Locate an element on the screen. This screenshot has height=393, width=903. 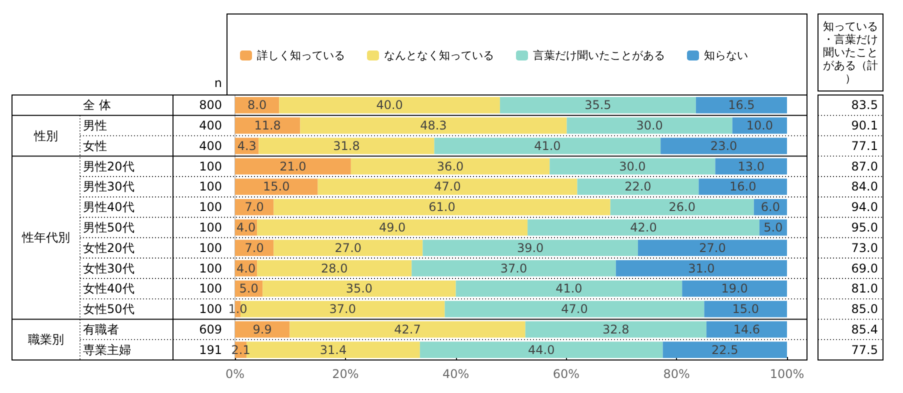
data-label: 40.0 is located at coordinates (389, 105).